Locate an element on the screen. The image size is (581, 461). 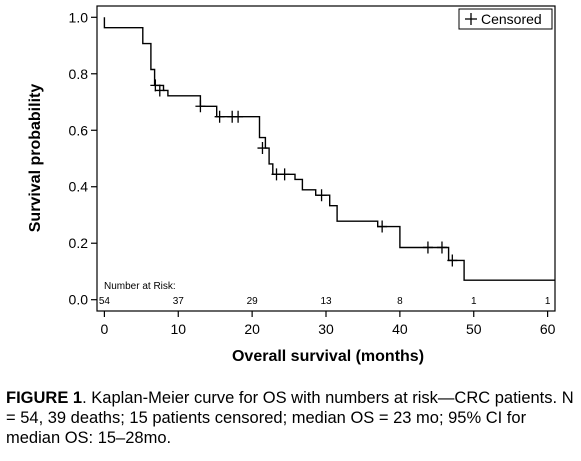
y-tick-label: 0.6 is located at coordinates (79, 130).